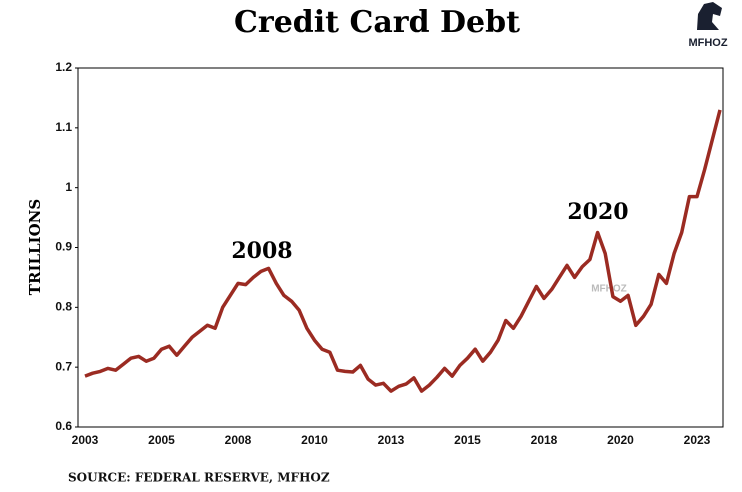 This screenshot has width=742, height=492. I want to click on x-tick-label: 2013, so click(391, 440).